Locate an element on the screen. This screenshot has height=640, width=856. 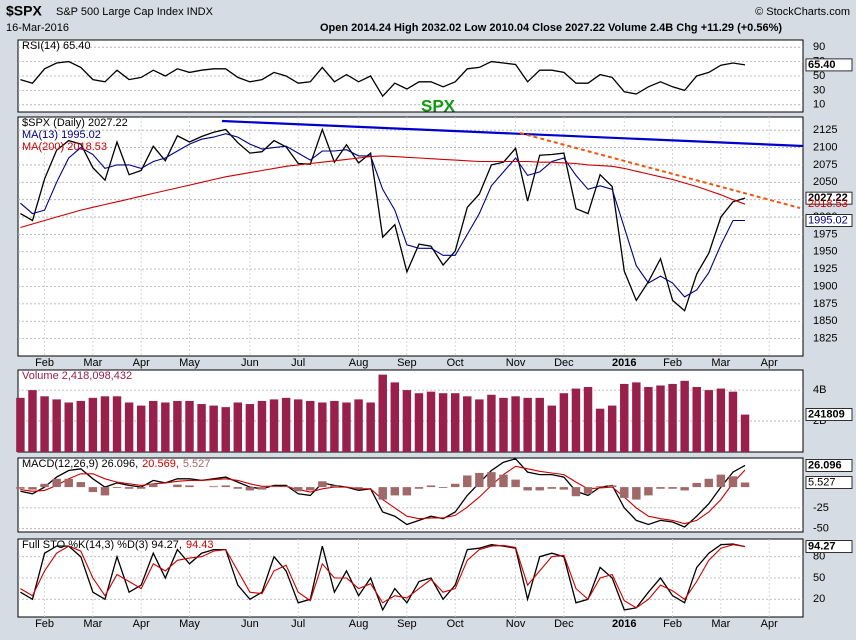
value-box-label: 94.27 is located at coordinates (822, 547).